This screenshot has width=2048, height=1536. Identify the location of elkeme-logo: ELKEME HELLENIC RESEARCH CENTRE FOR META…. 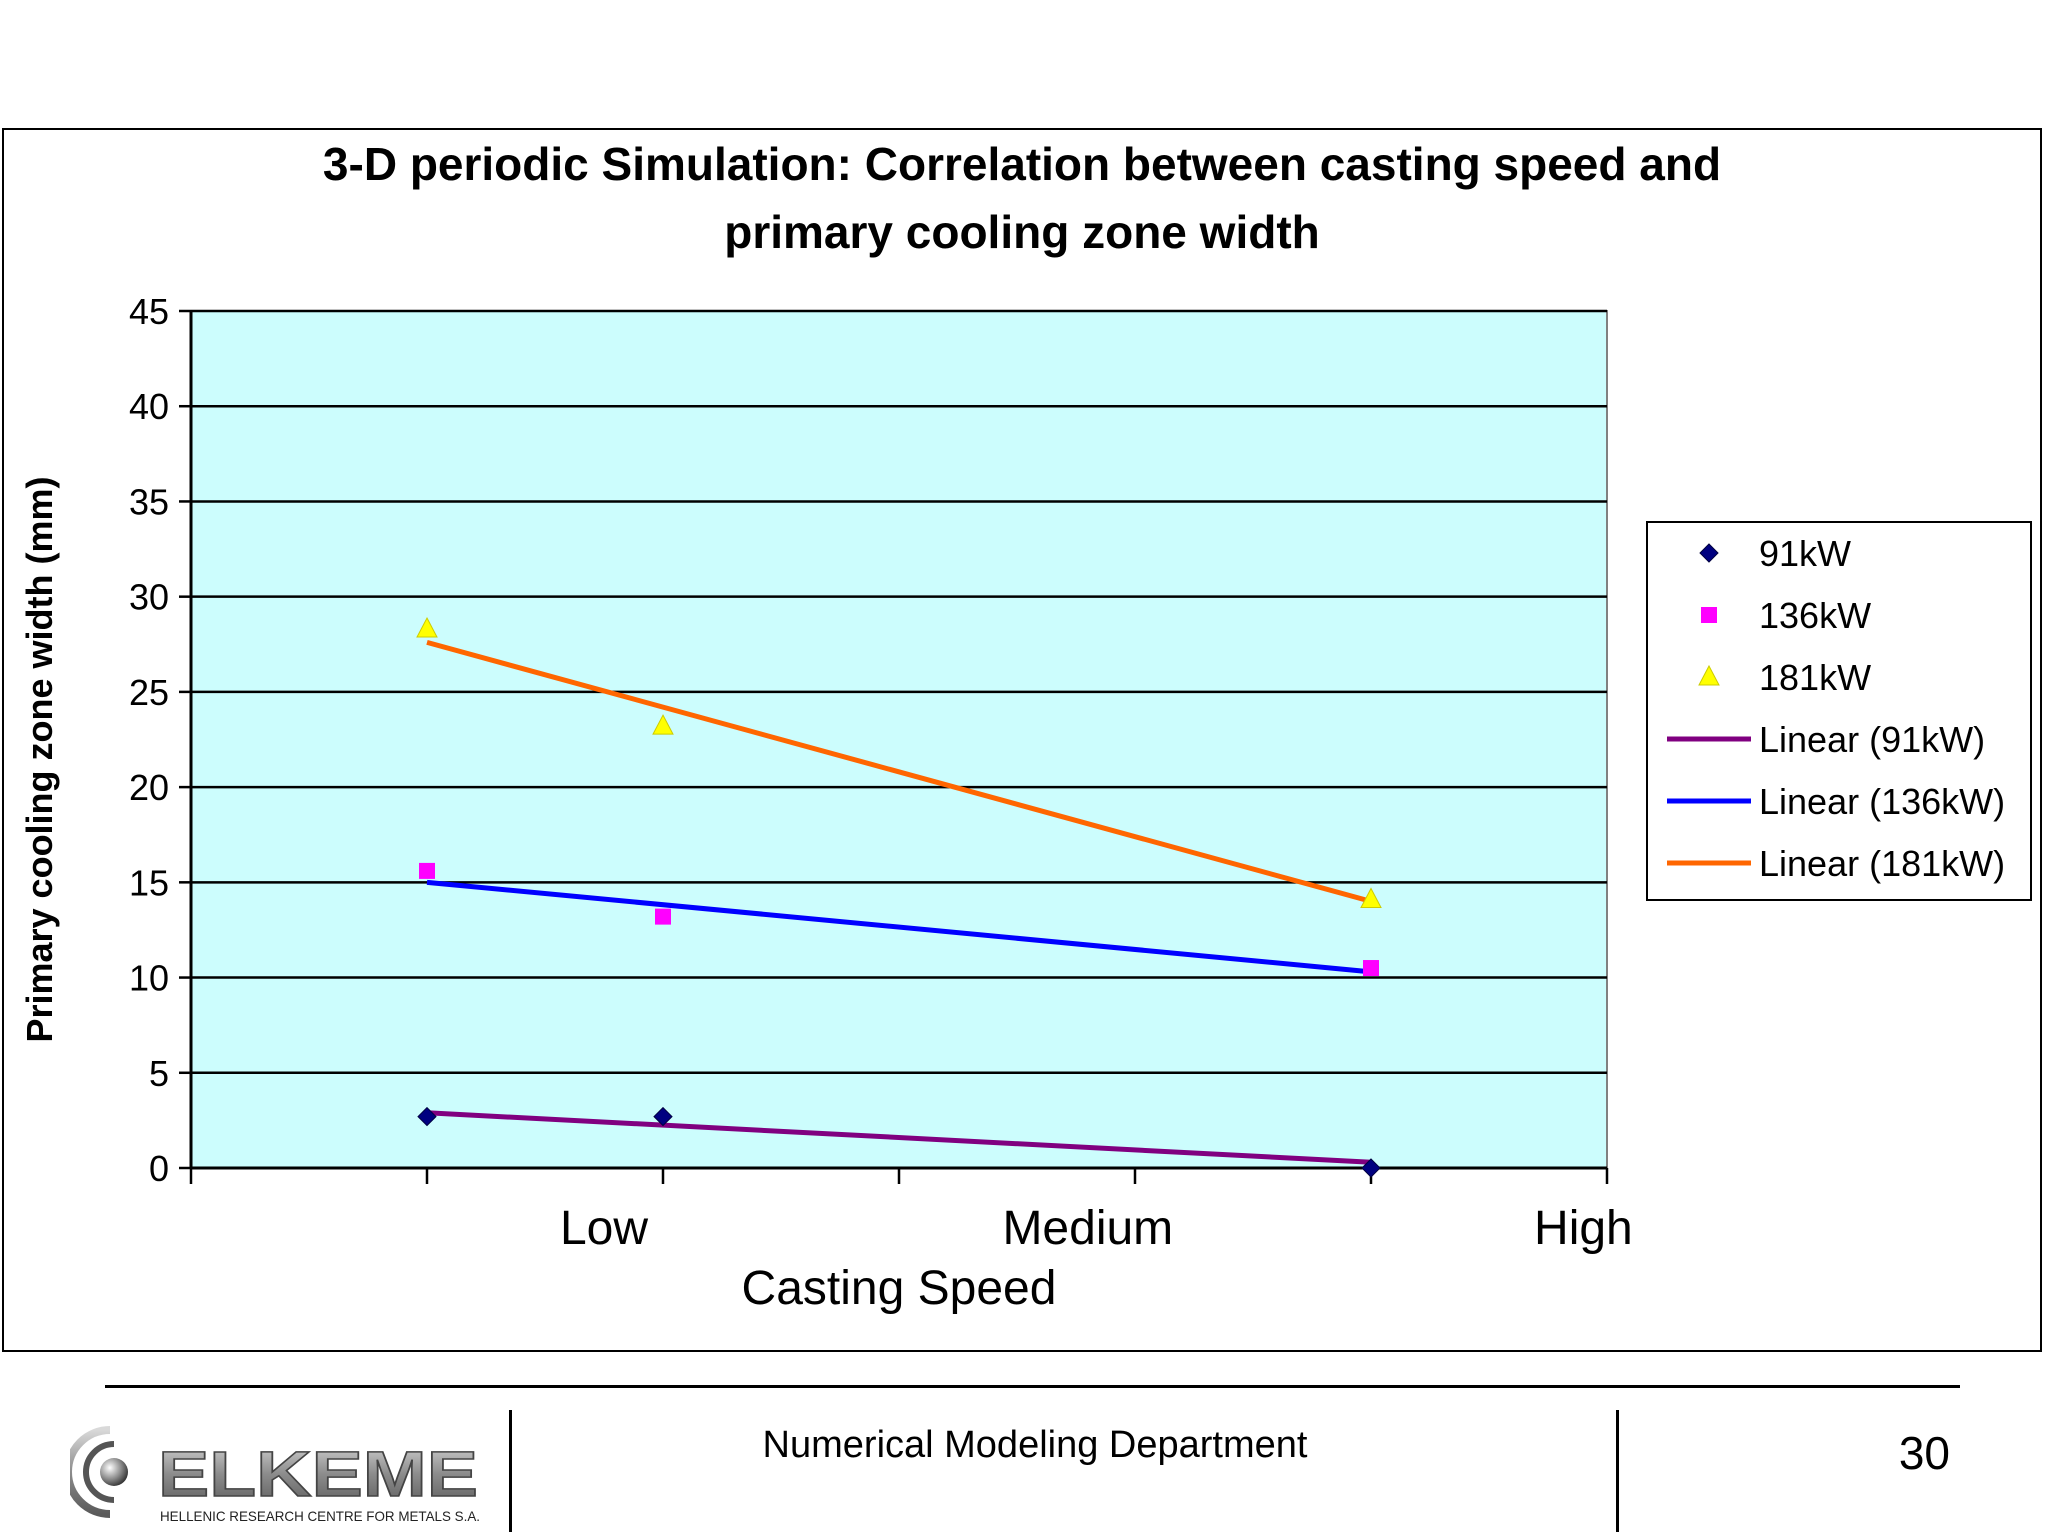
(275, 1475).